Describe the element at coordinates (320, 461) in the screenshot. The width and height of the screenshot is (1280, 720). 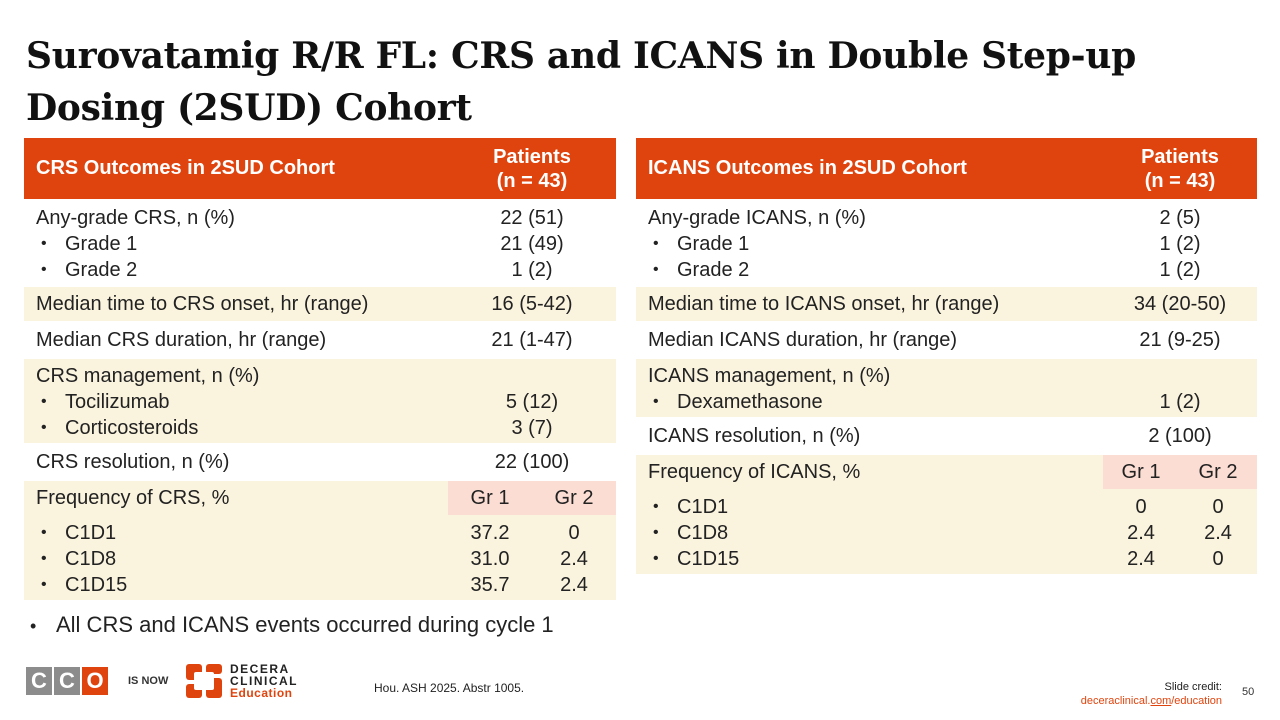
I see `crs-resolution-row: CRS resolution, n (%) 22 (100)` at that location.